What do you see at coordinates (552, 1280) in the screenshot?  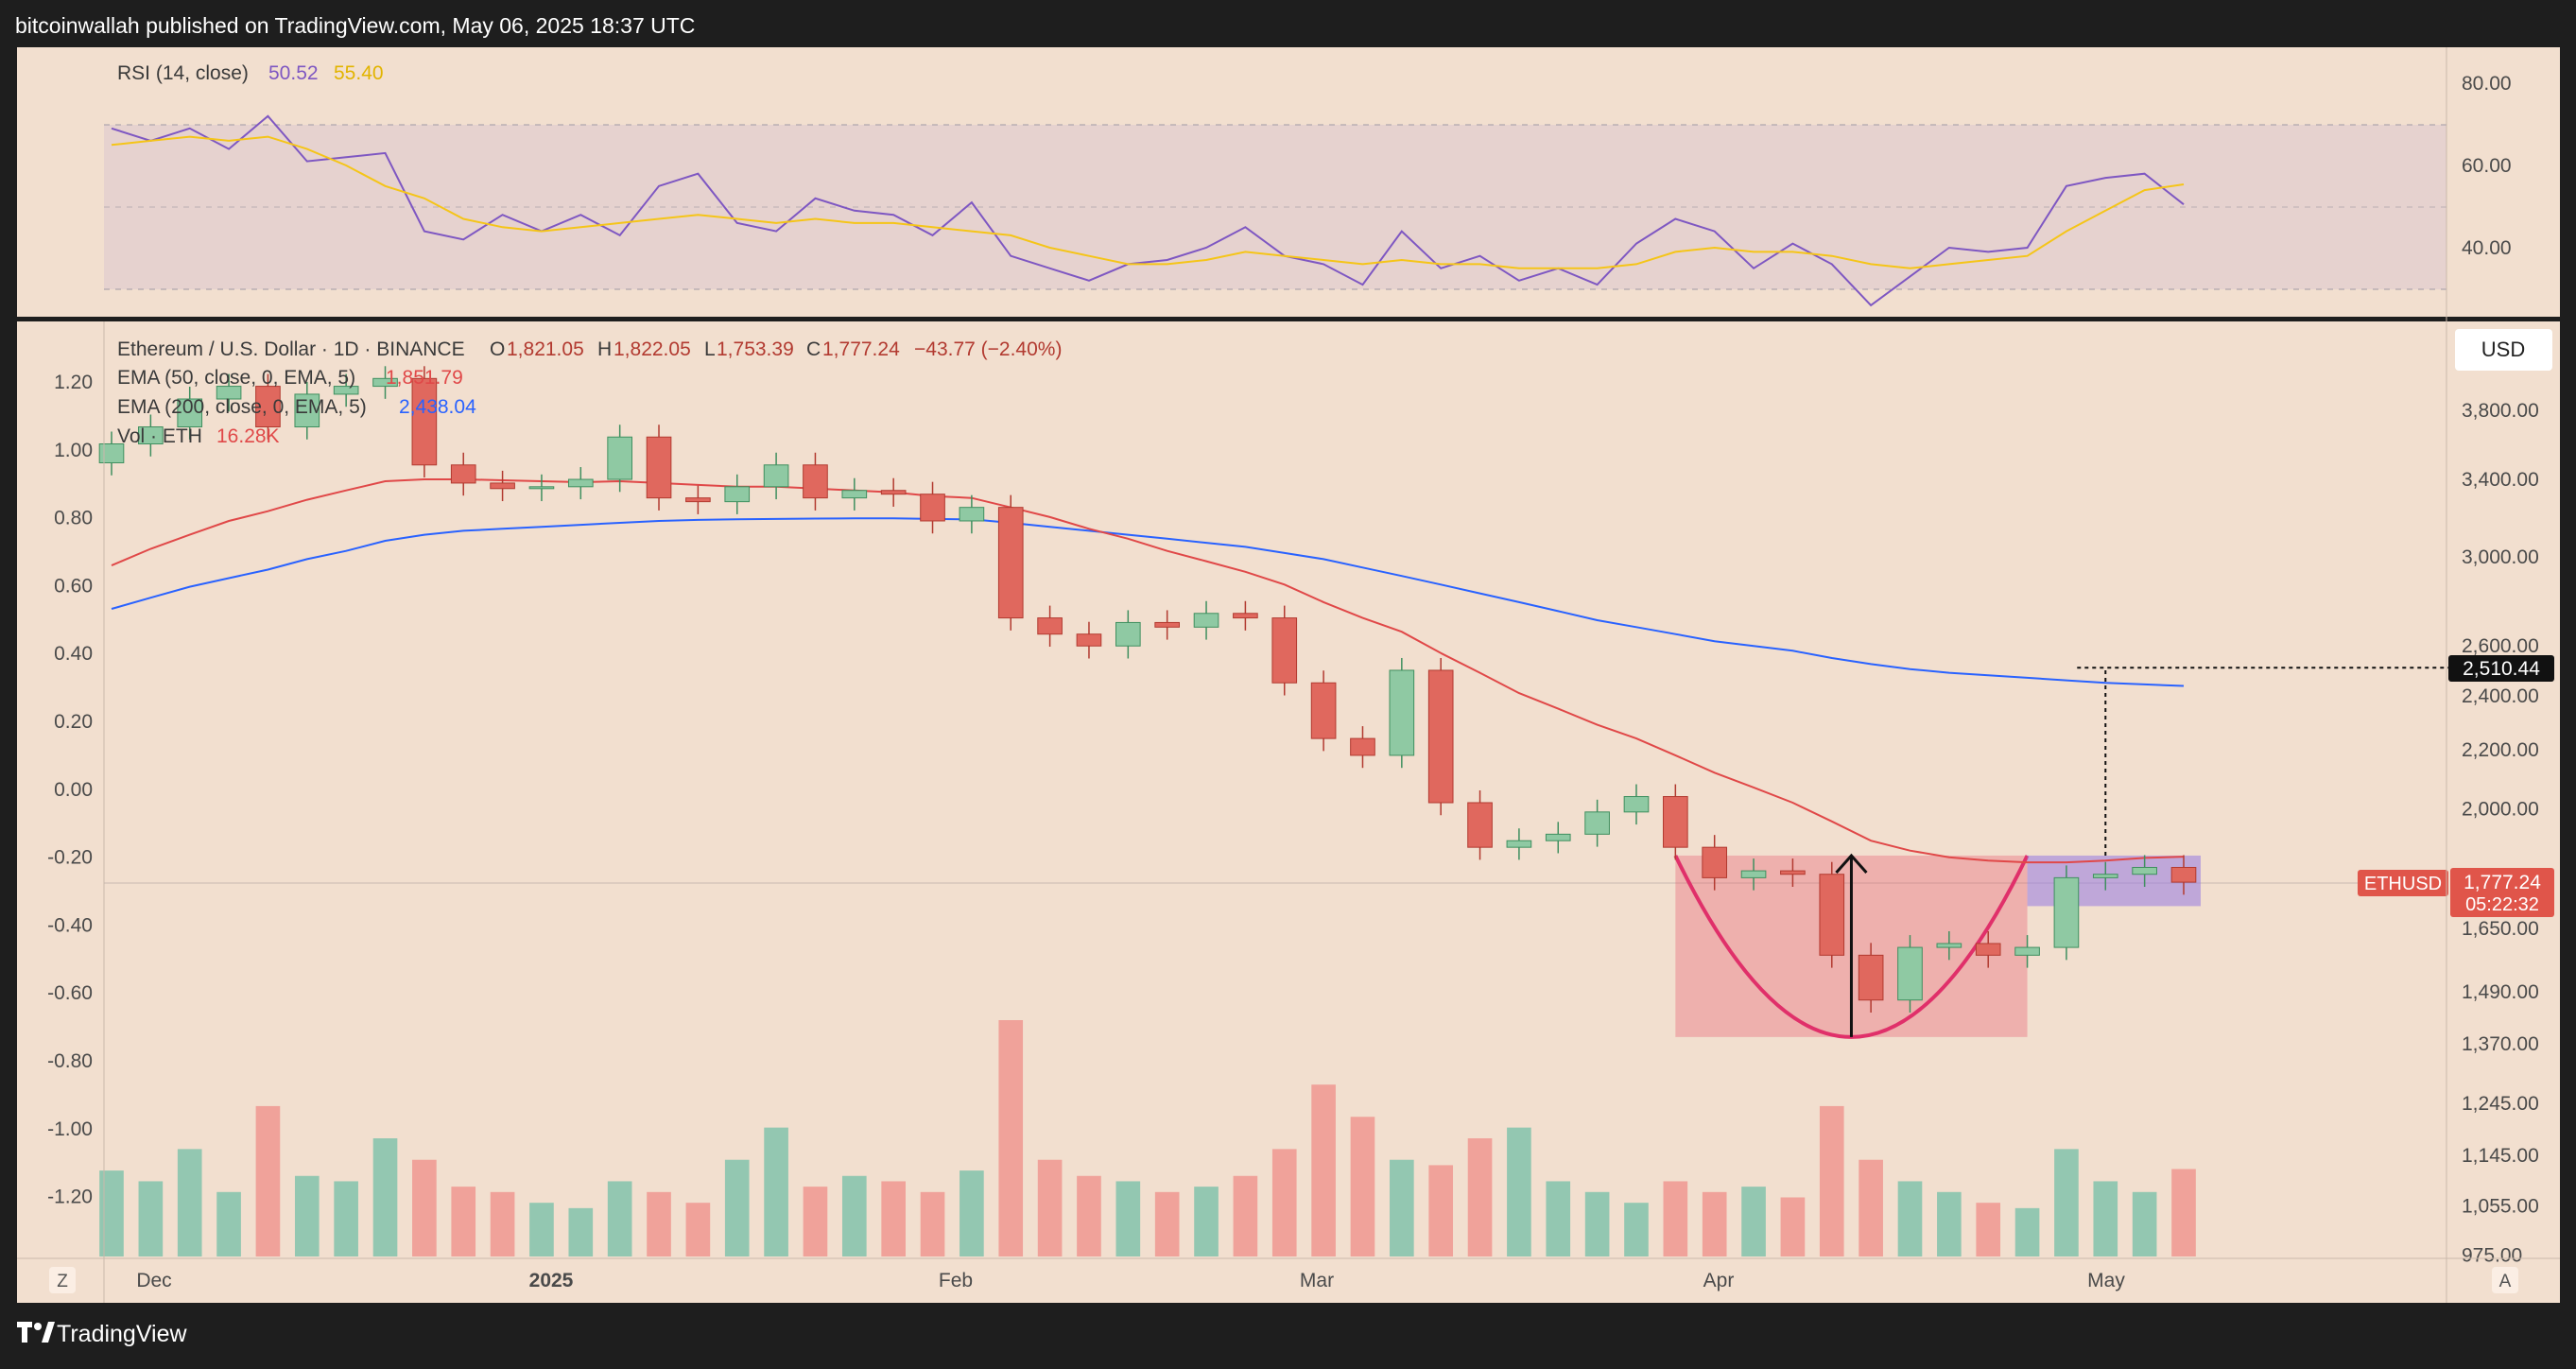 I see `x-tick: 2025` at bounding box center [552, 1280].